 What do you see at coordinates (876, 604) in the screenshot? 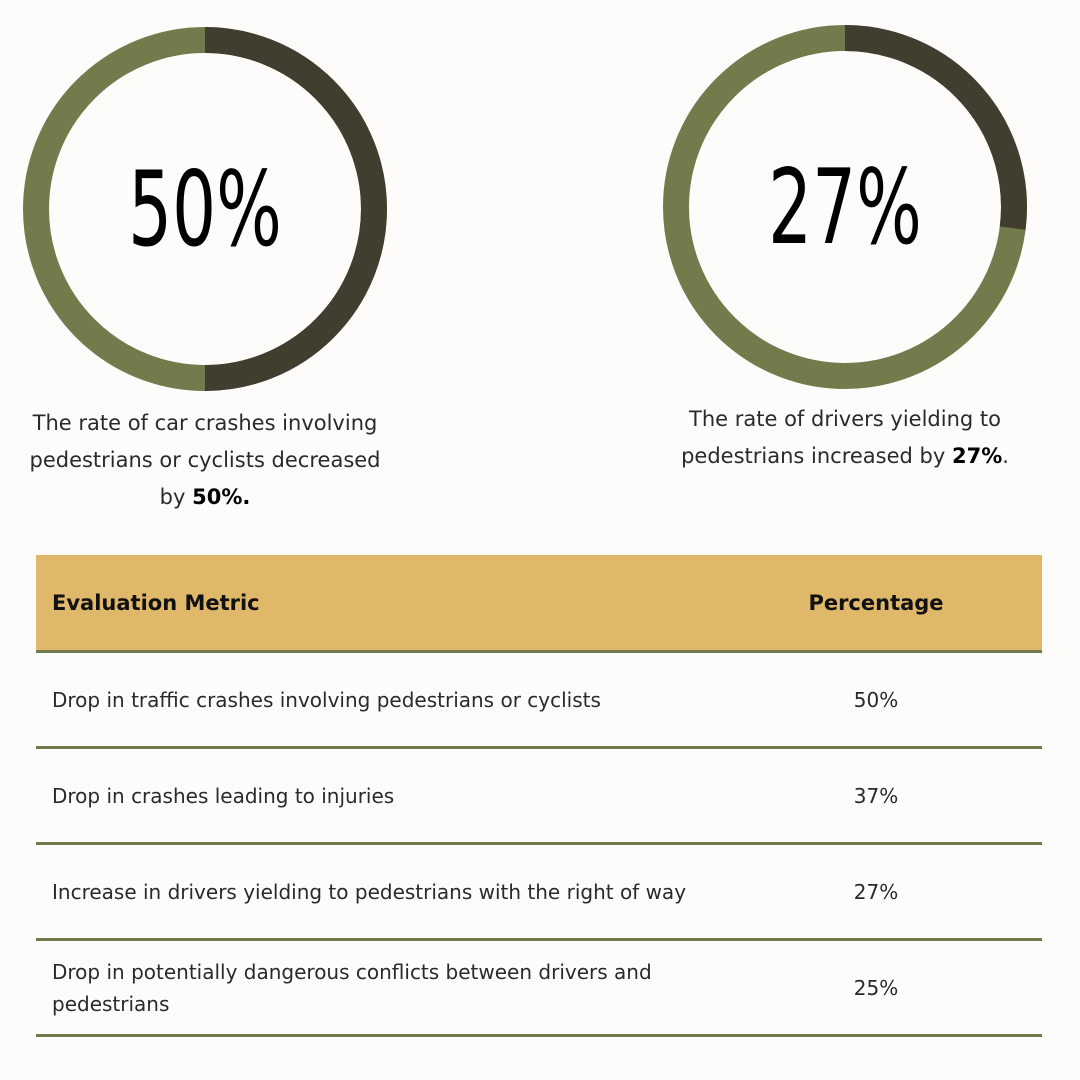
I see `header-cell: Percentage` at bounding box center [876, 604].